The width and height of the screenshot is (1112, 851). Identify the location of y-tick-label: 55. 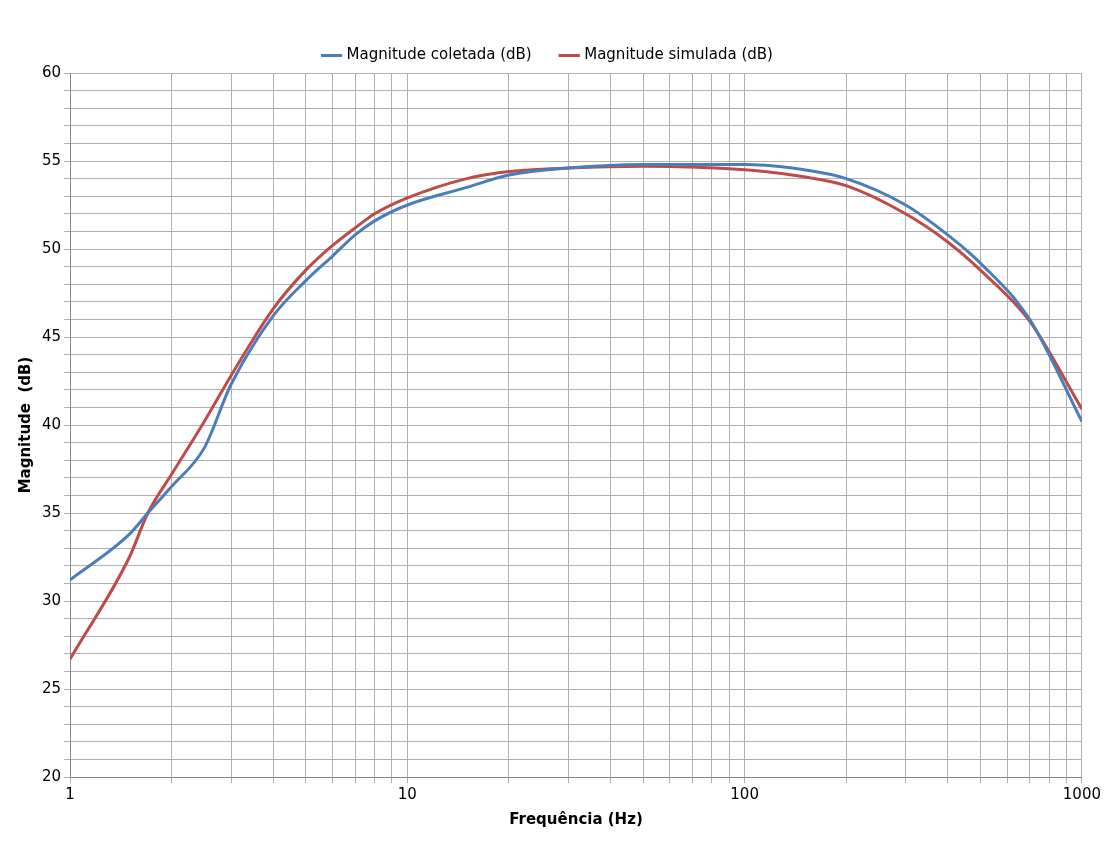
(51, 159).